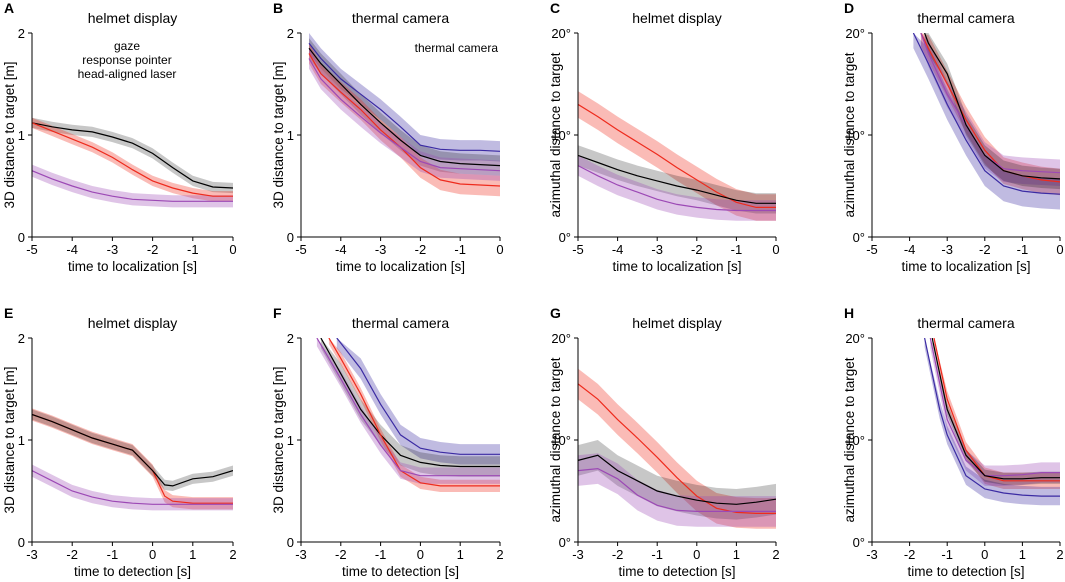  What do you see at coordinates (8, 313) in the screenshot?
I see `panel-letter: E` at bounding box center [8, 313].